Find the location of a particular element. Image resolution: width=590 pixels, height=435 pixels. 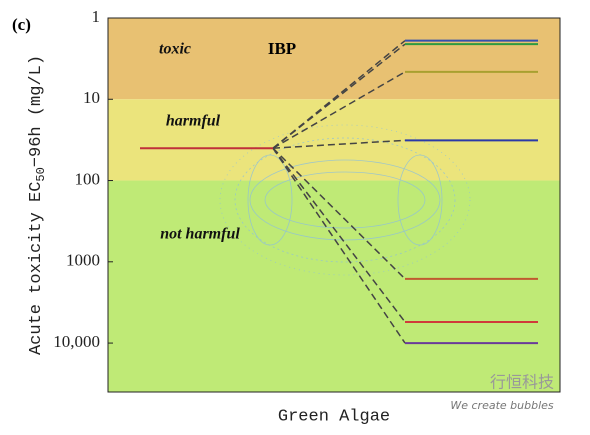

y-tick-label: 10,000 is located at coordinates (76, 341).